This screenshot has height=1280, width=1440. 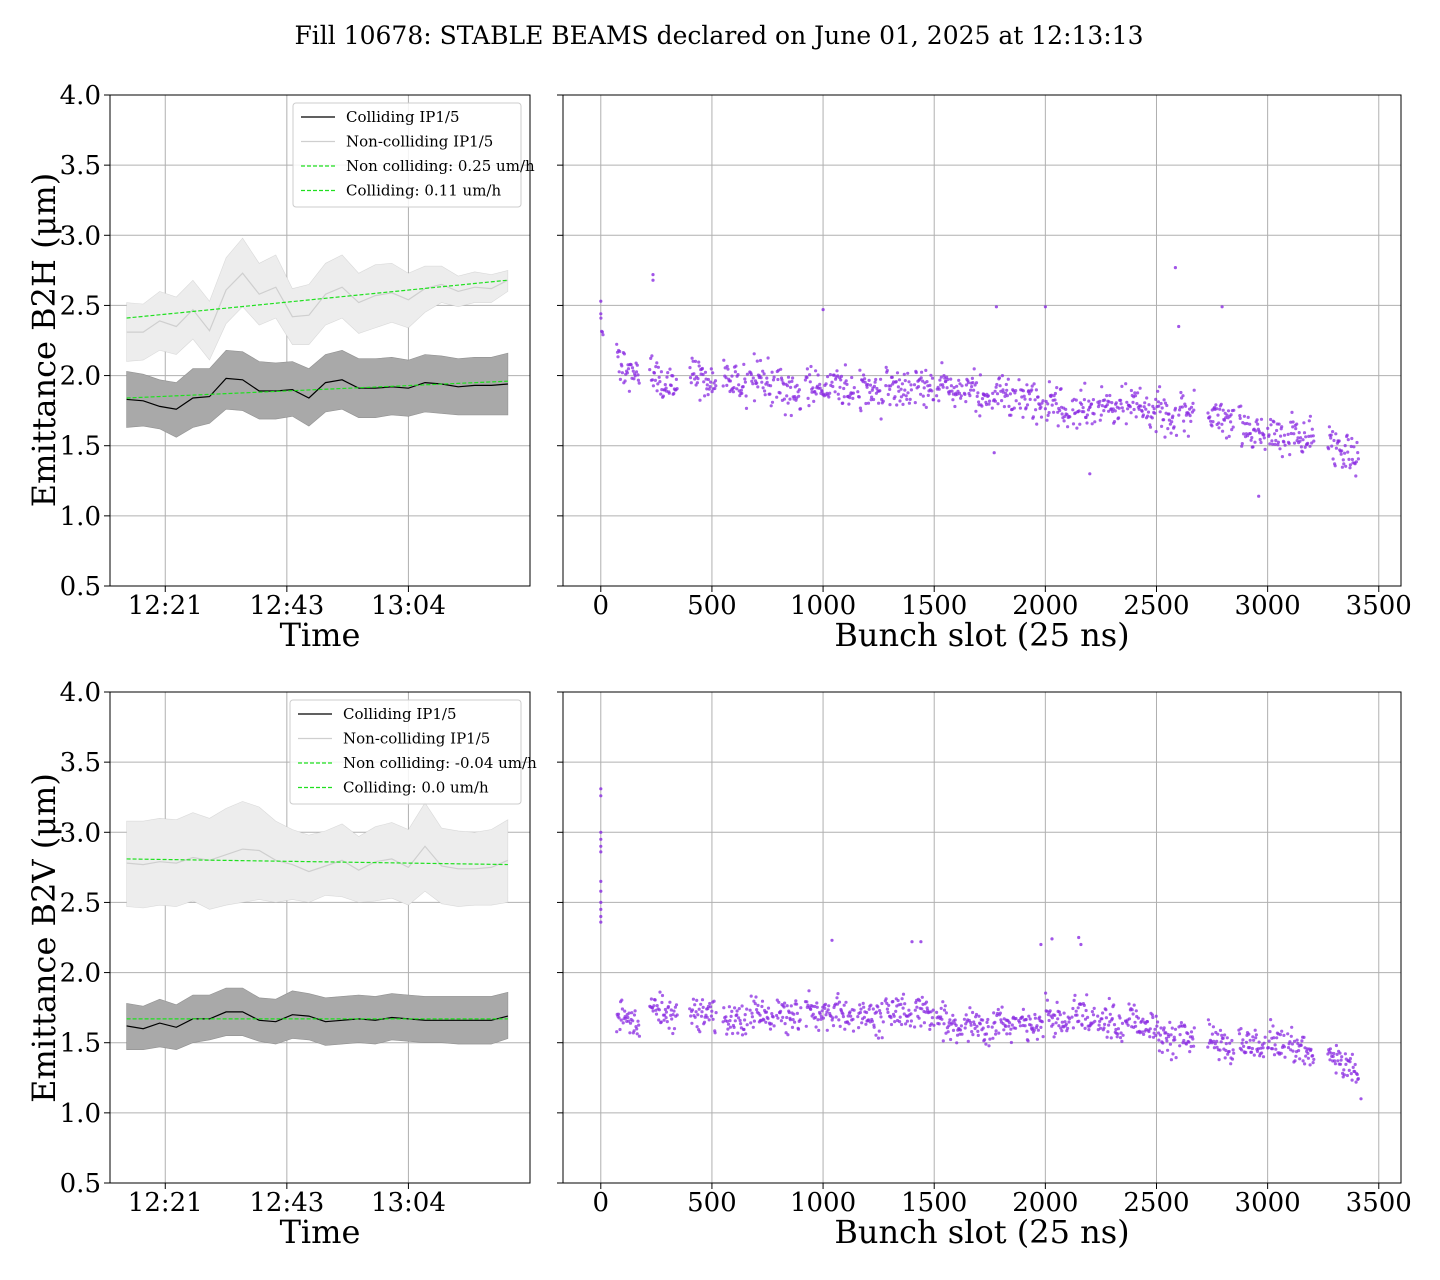 What do you see at coordinates (317, 1020) in the screenshot?
I see `b2v-time-colliding-line` at bounding box center [317, 1020].